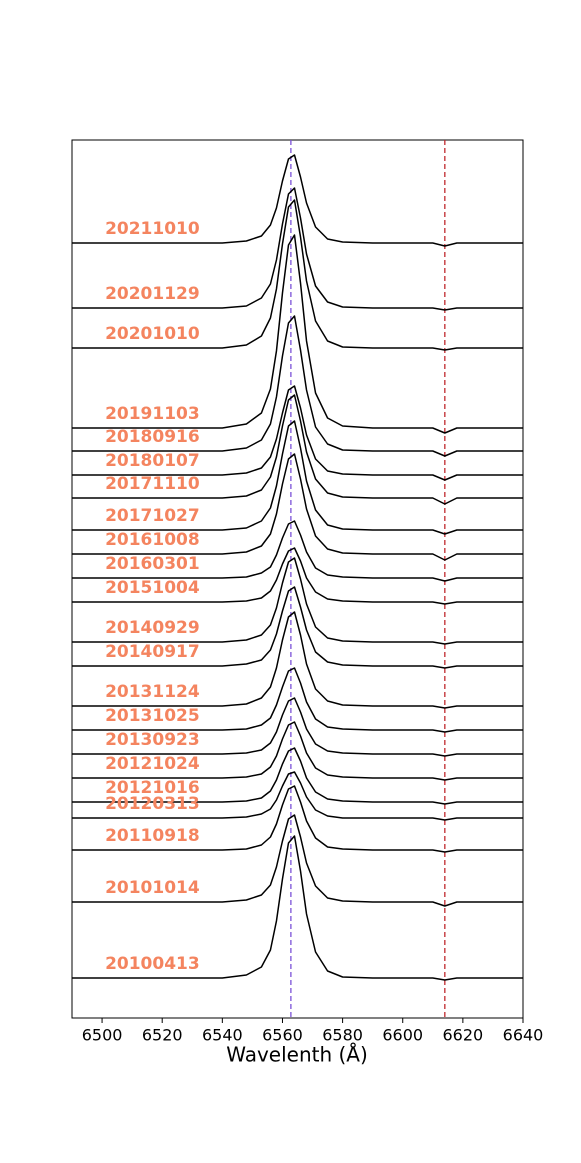 The height and width of the screenshot is (1163, 581). Describe the element at coordinates (152, 764) in the screenshot. I see `series-label: 20121024` at that location.